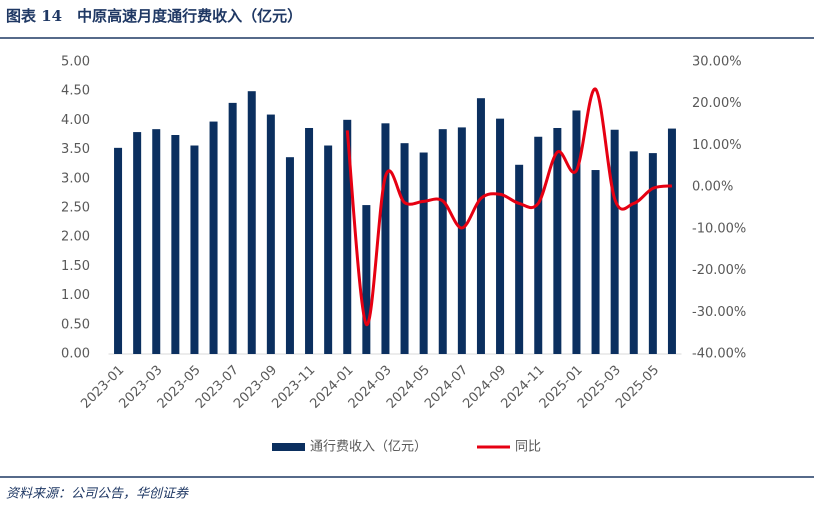 The height and width of the screenshot is (508, 814). I want to click on y-tick-label: 3.00, so click(75, 178).